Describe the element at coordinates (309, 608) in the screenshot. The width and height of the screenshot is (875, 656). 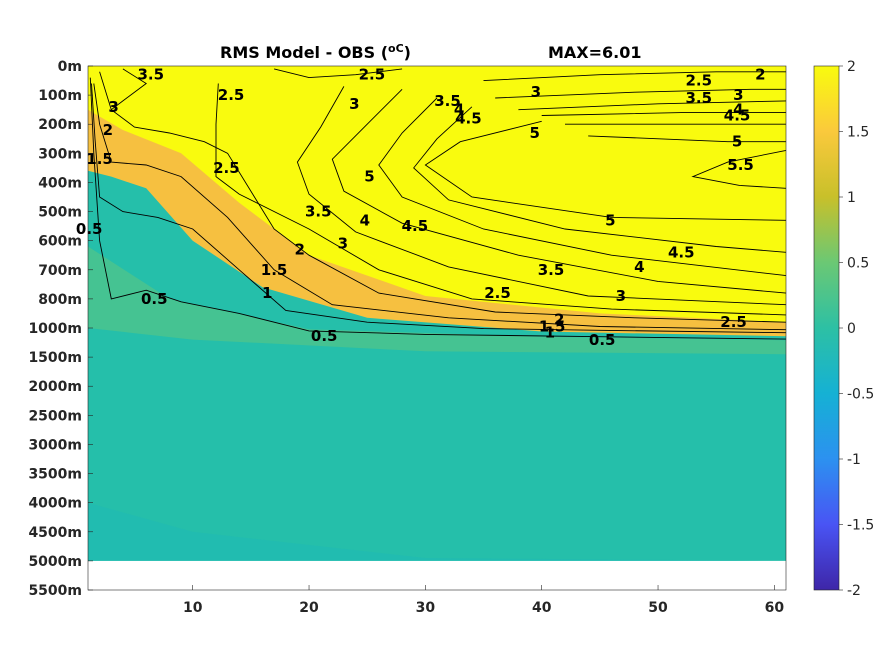
I see `x-tick-label: 20` at that location.